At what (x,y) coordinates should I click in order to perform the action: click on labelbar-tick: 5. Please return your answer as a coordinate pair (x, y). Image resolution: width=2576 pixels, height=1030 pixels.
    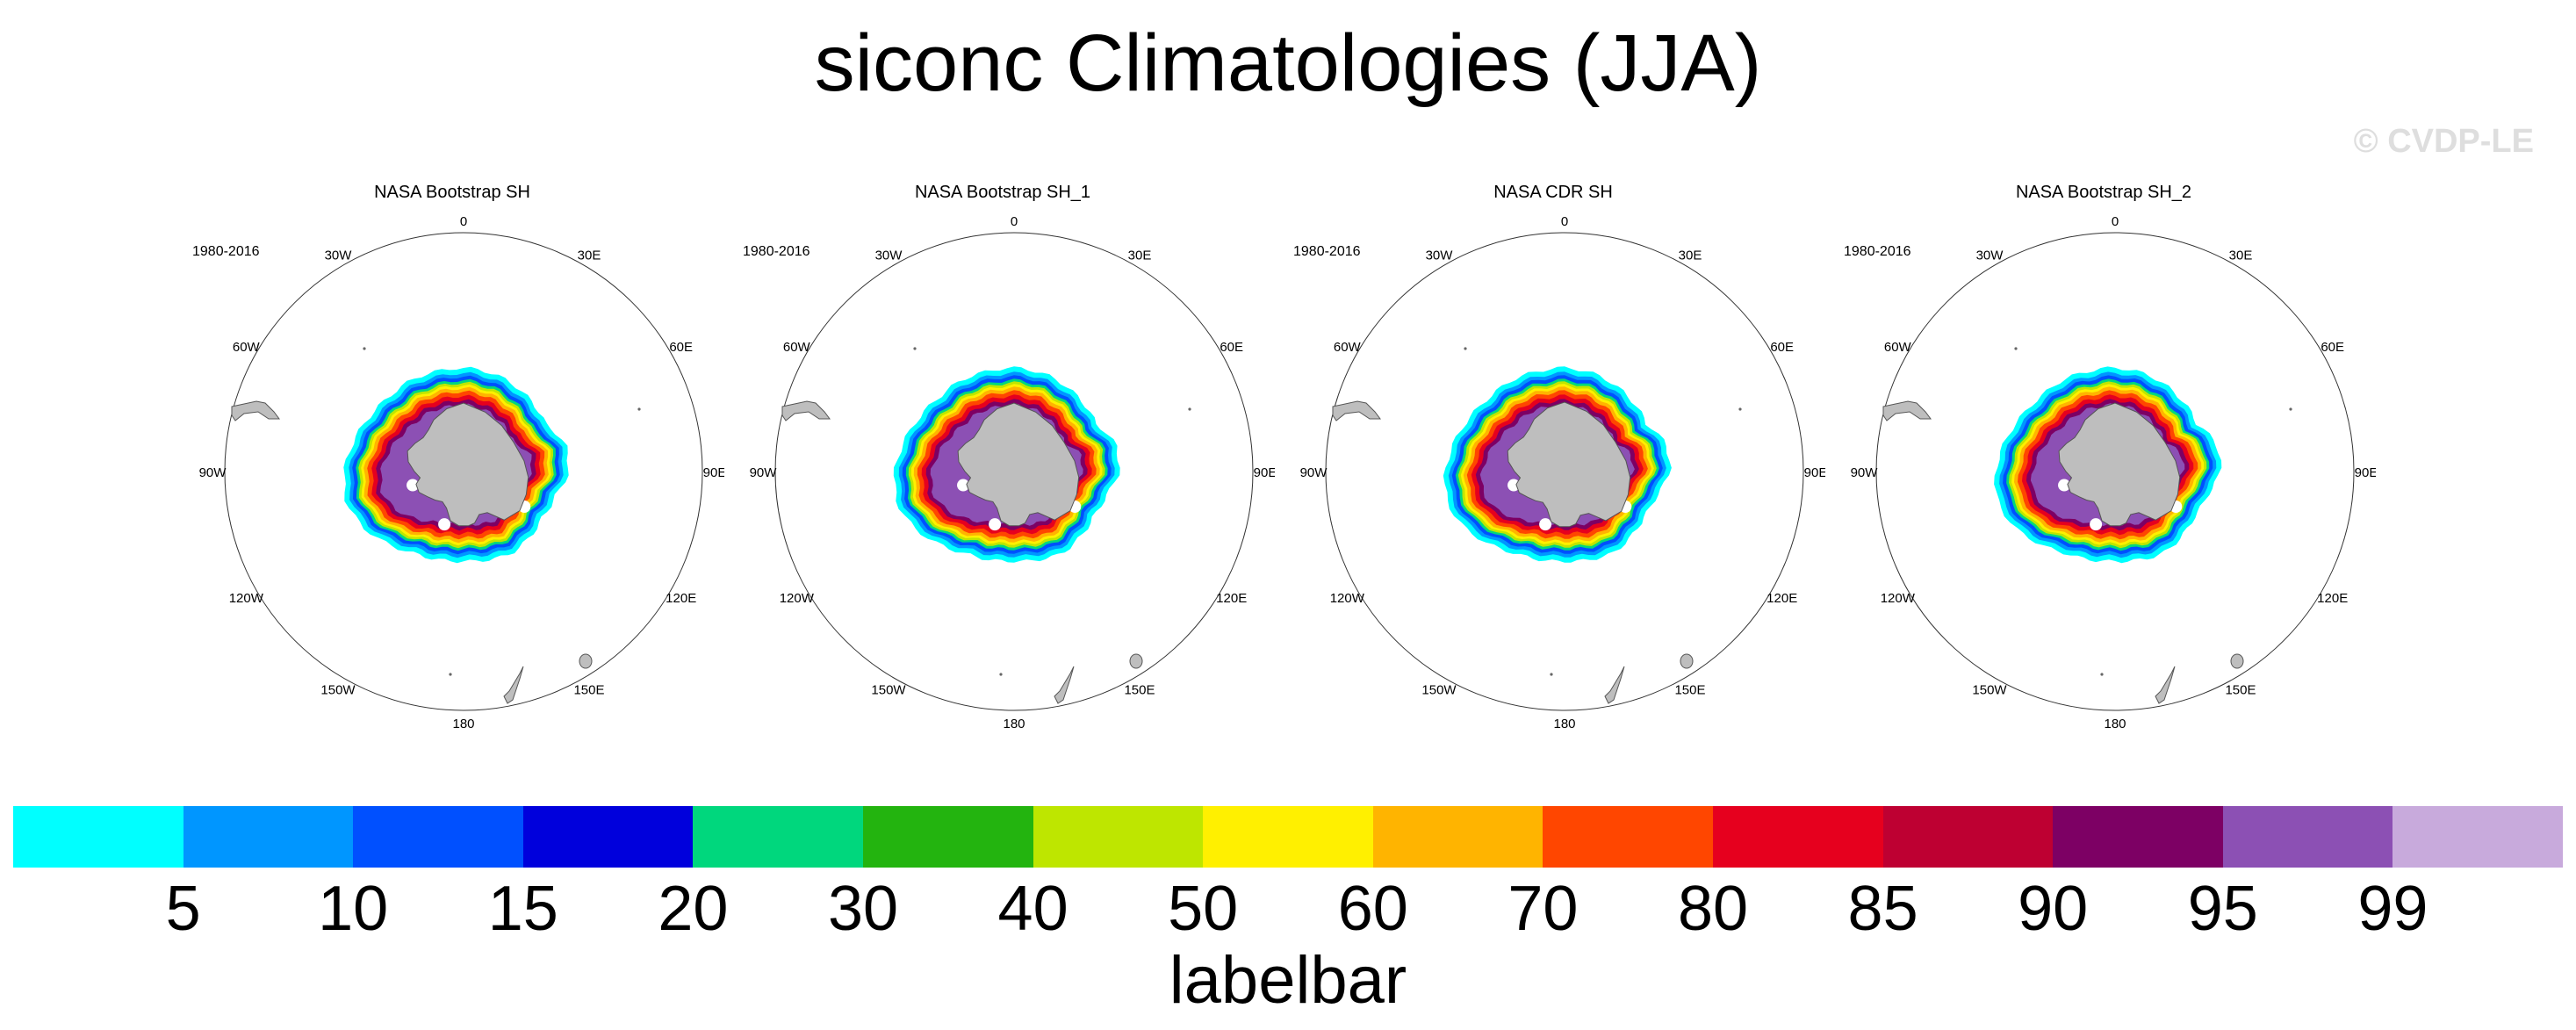
    Looking at the image, I should click on (183, 909).